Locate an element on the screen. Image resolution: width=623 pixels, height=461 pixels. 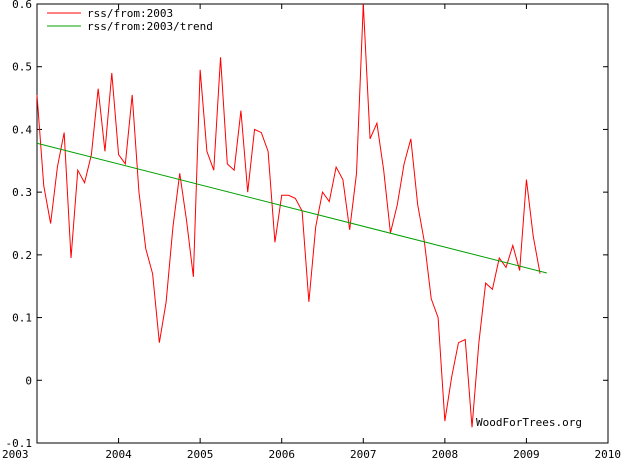
y-tick-label: 0 is located at coordinates (28, 380).